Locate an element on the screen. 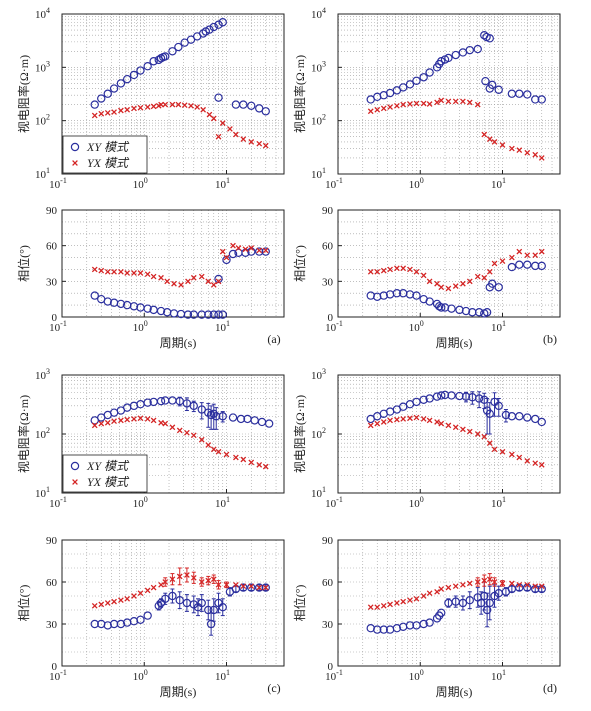  legend-marker-yx is located at coordinates (75, 482).